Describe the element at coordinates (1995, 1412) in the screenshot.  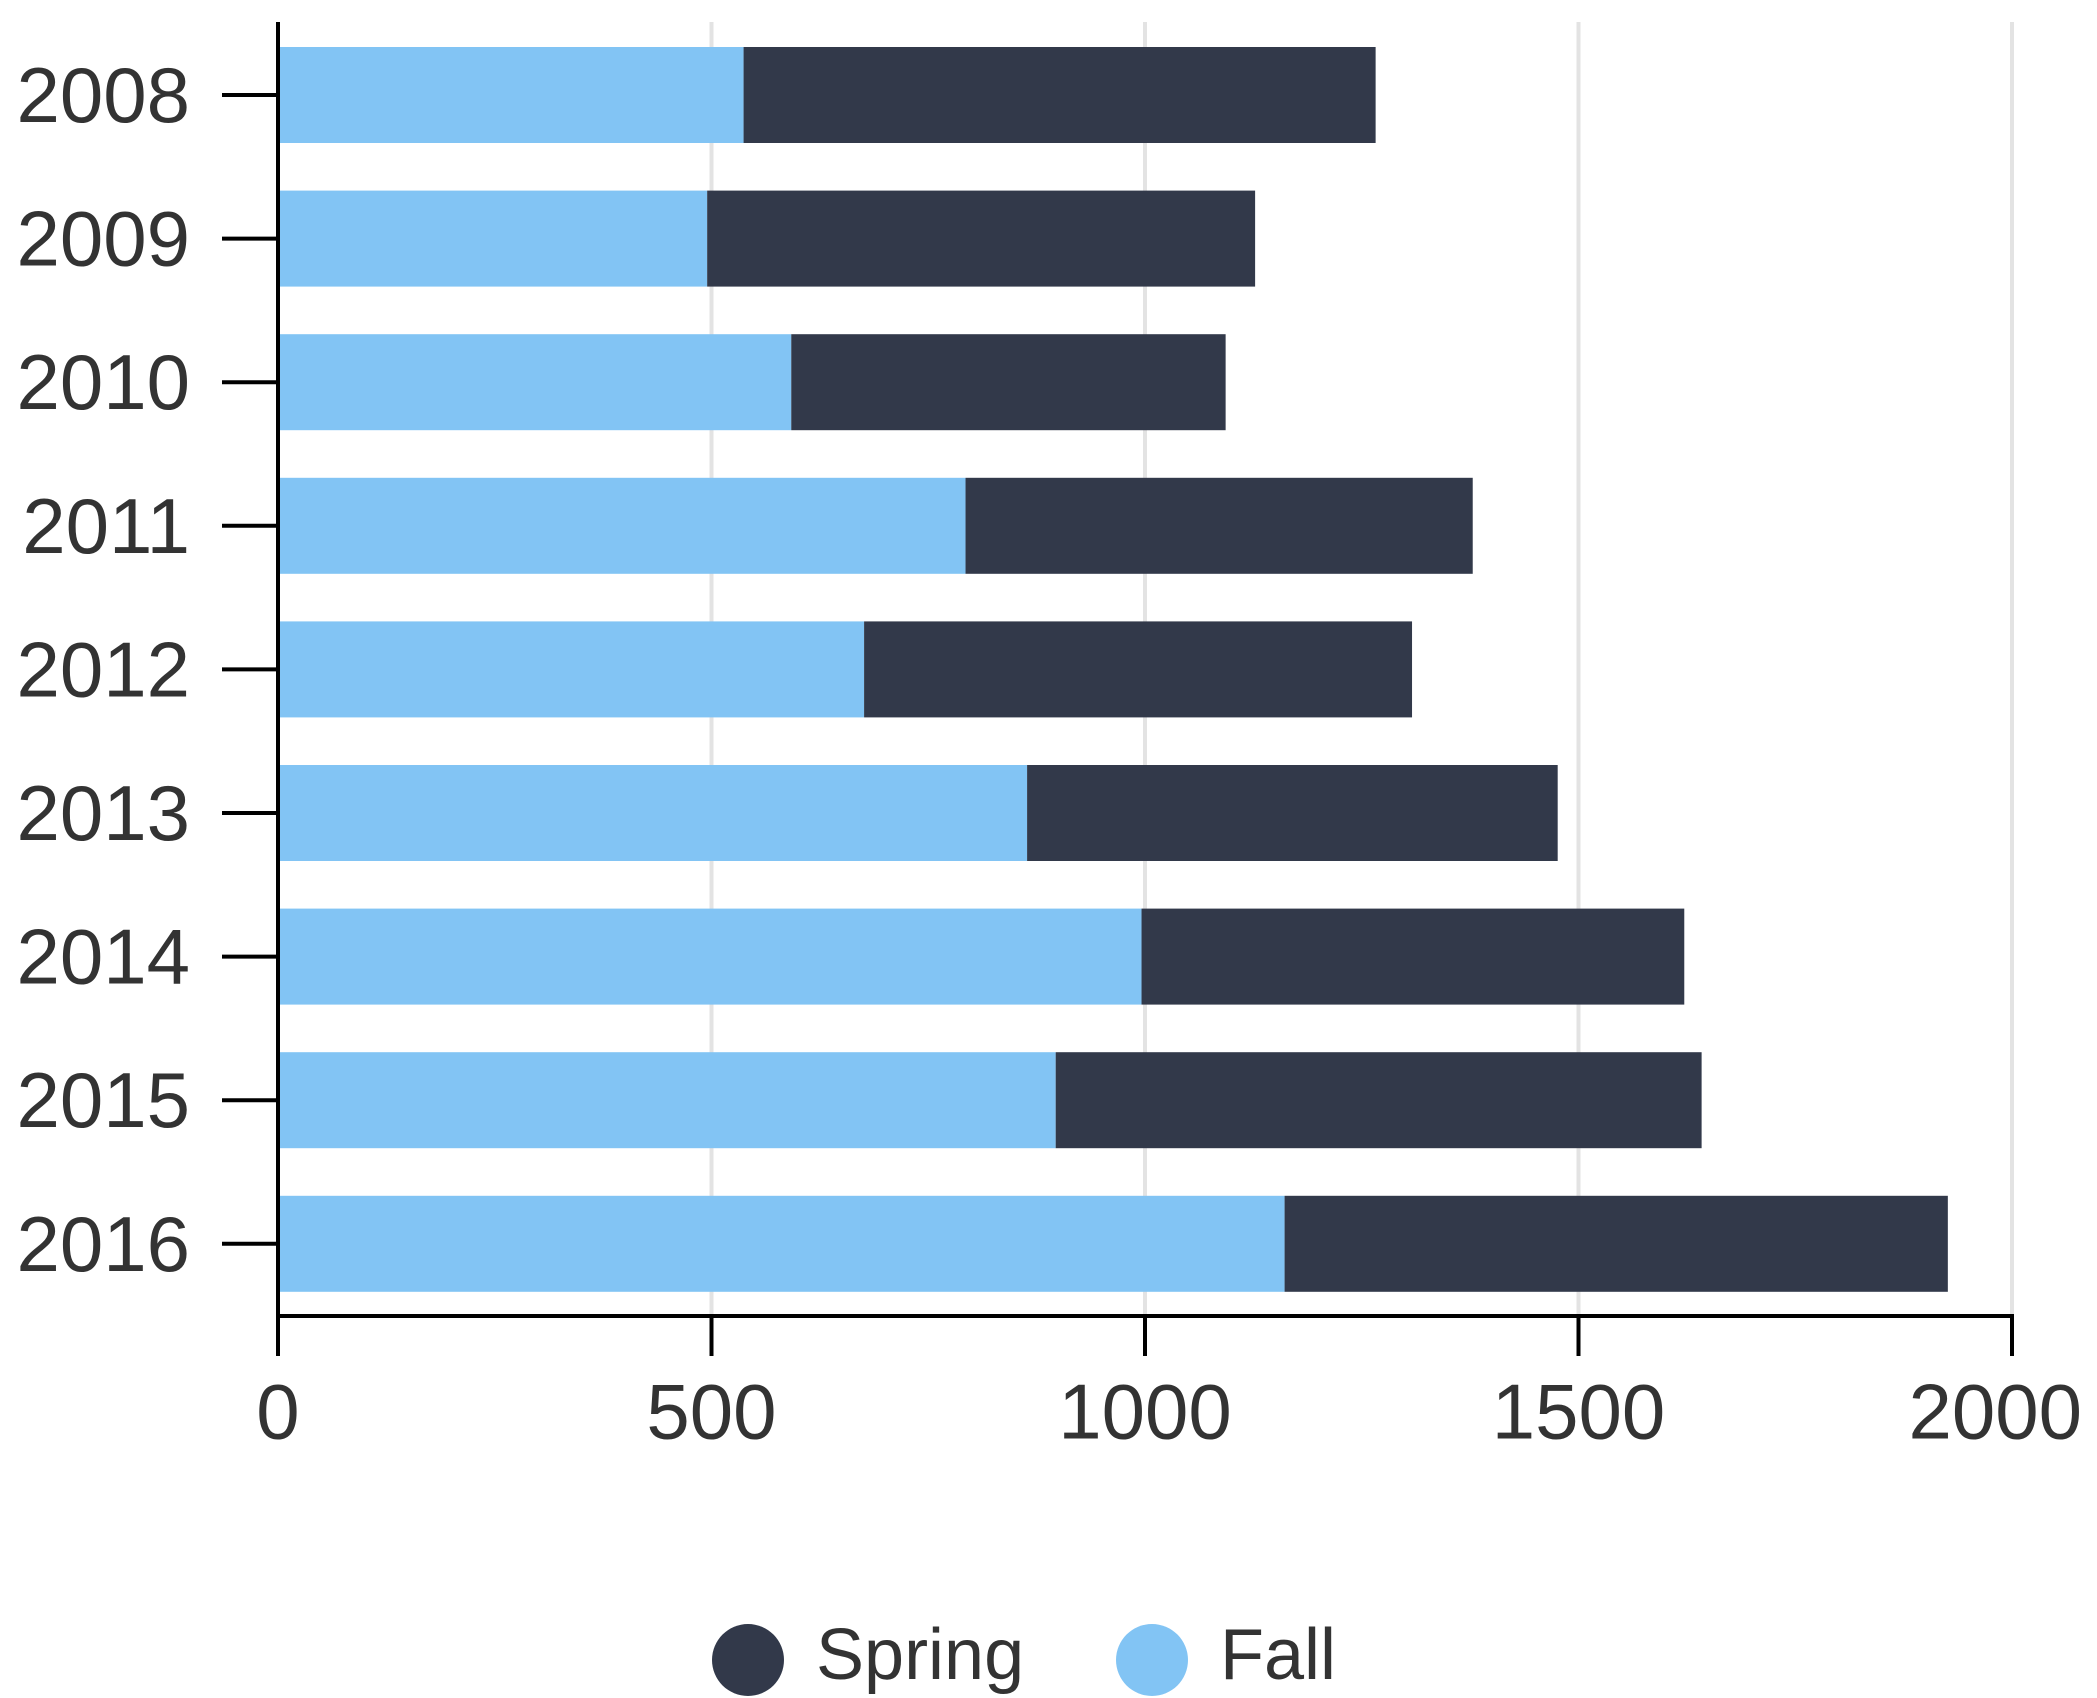
I see `x-tick-label-2000: 2000` at that location.